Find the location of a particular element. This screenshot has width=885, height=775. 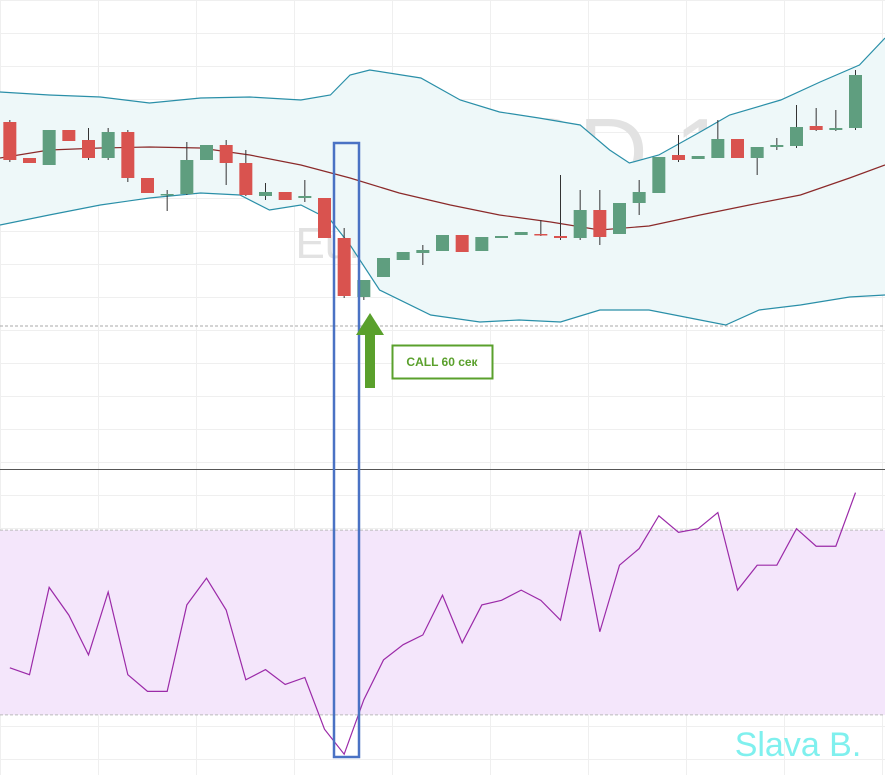

band-line is located at coordinates (442, 188).